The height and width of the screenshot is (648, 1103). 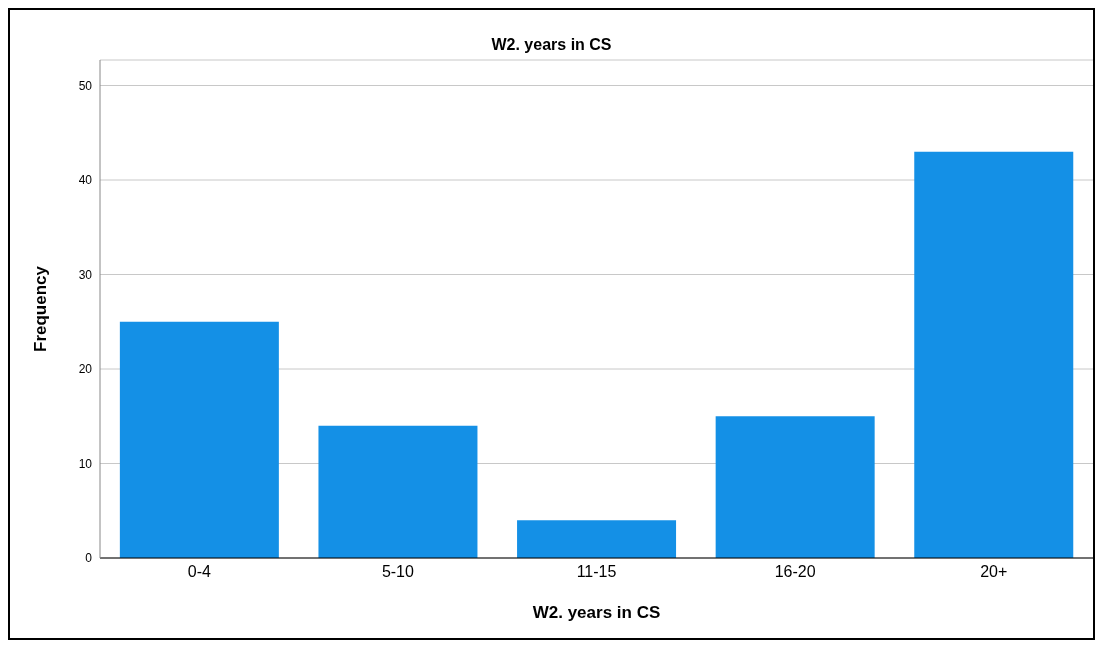 What do you see at coordinates (85, 463) in the screenshot?
I see `y-tick-label: 10` at bounding box center [85, 463].